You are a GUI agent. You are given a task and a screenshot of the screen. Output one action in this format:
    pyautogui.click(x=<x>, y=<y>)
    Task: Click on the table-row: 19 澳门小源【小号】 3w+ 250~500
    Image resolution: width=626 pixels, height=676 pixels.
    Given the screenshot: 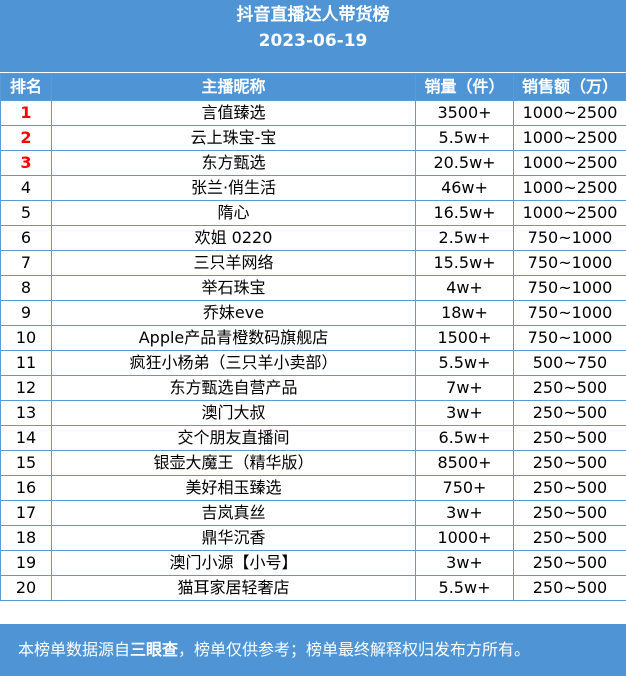 What is the action you would take?
    pyautogui.click(x=313, y=563)
    